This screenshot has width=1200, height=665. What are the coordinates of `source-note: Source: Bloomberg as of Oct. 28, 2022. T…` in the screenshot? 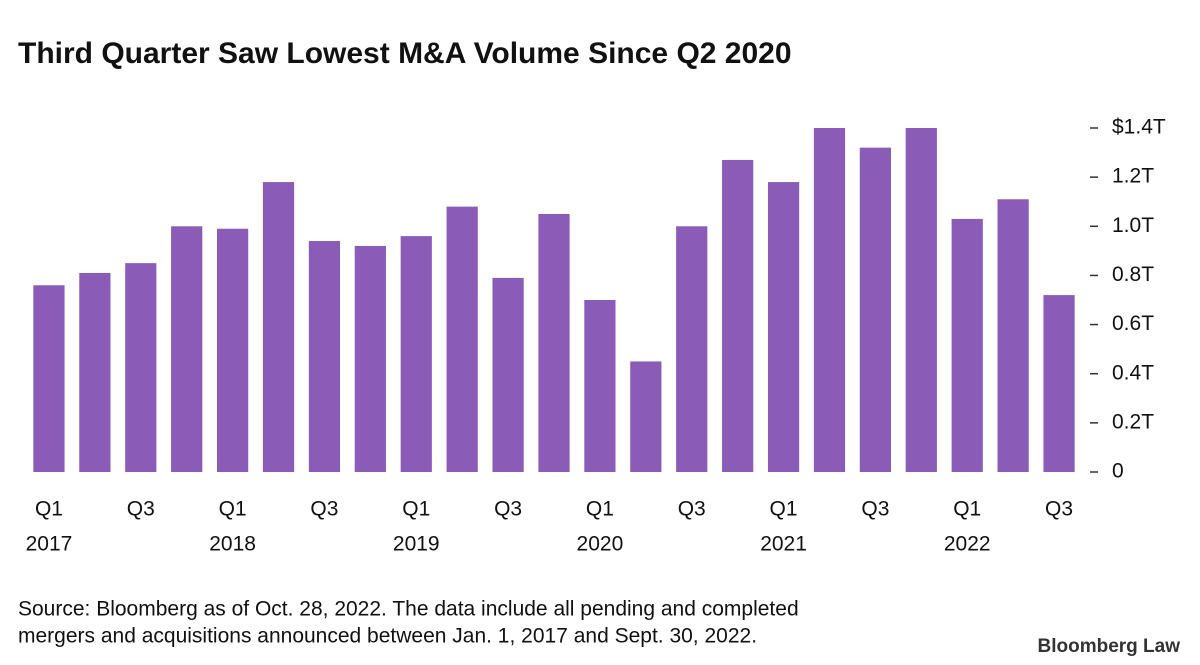 It's located at (408, 609).